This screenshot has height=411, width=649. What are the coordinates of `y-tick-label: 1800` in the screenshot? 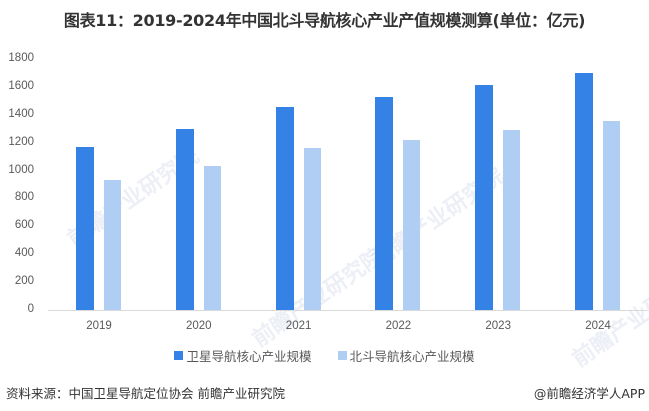 It's located at (21, 58).